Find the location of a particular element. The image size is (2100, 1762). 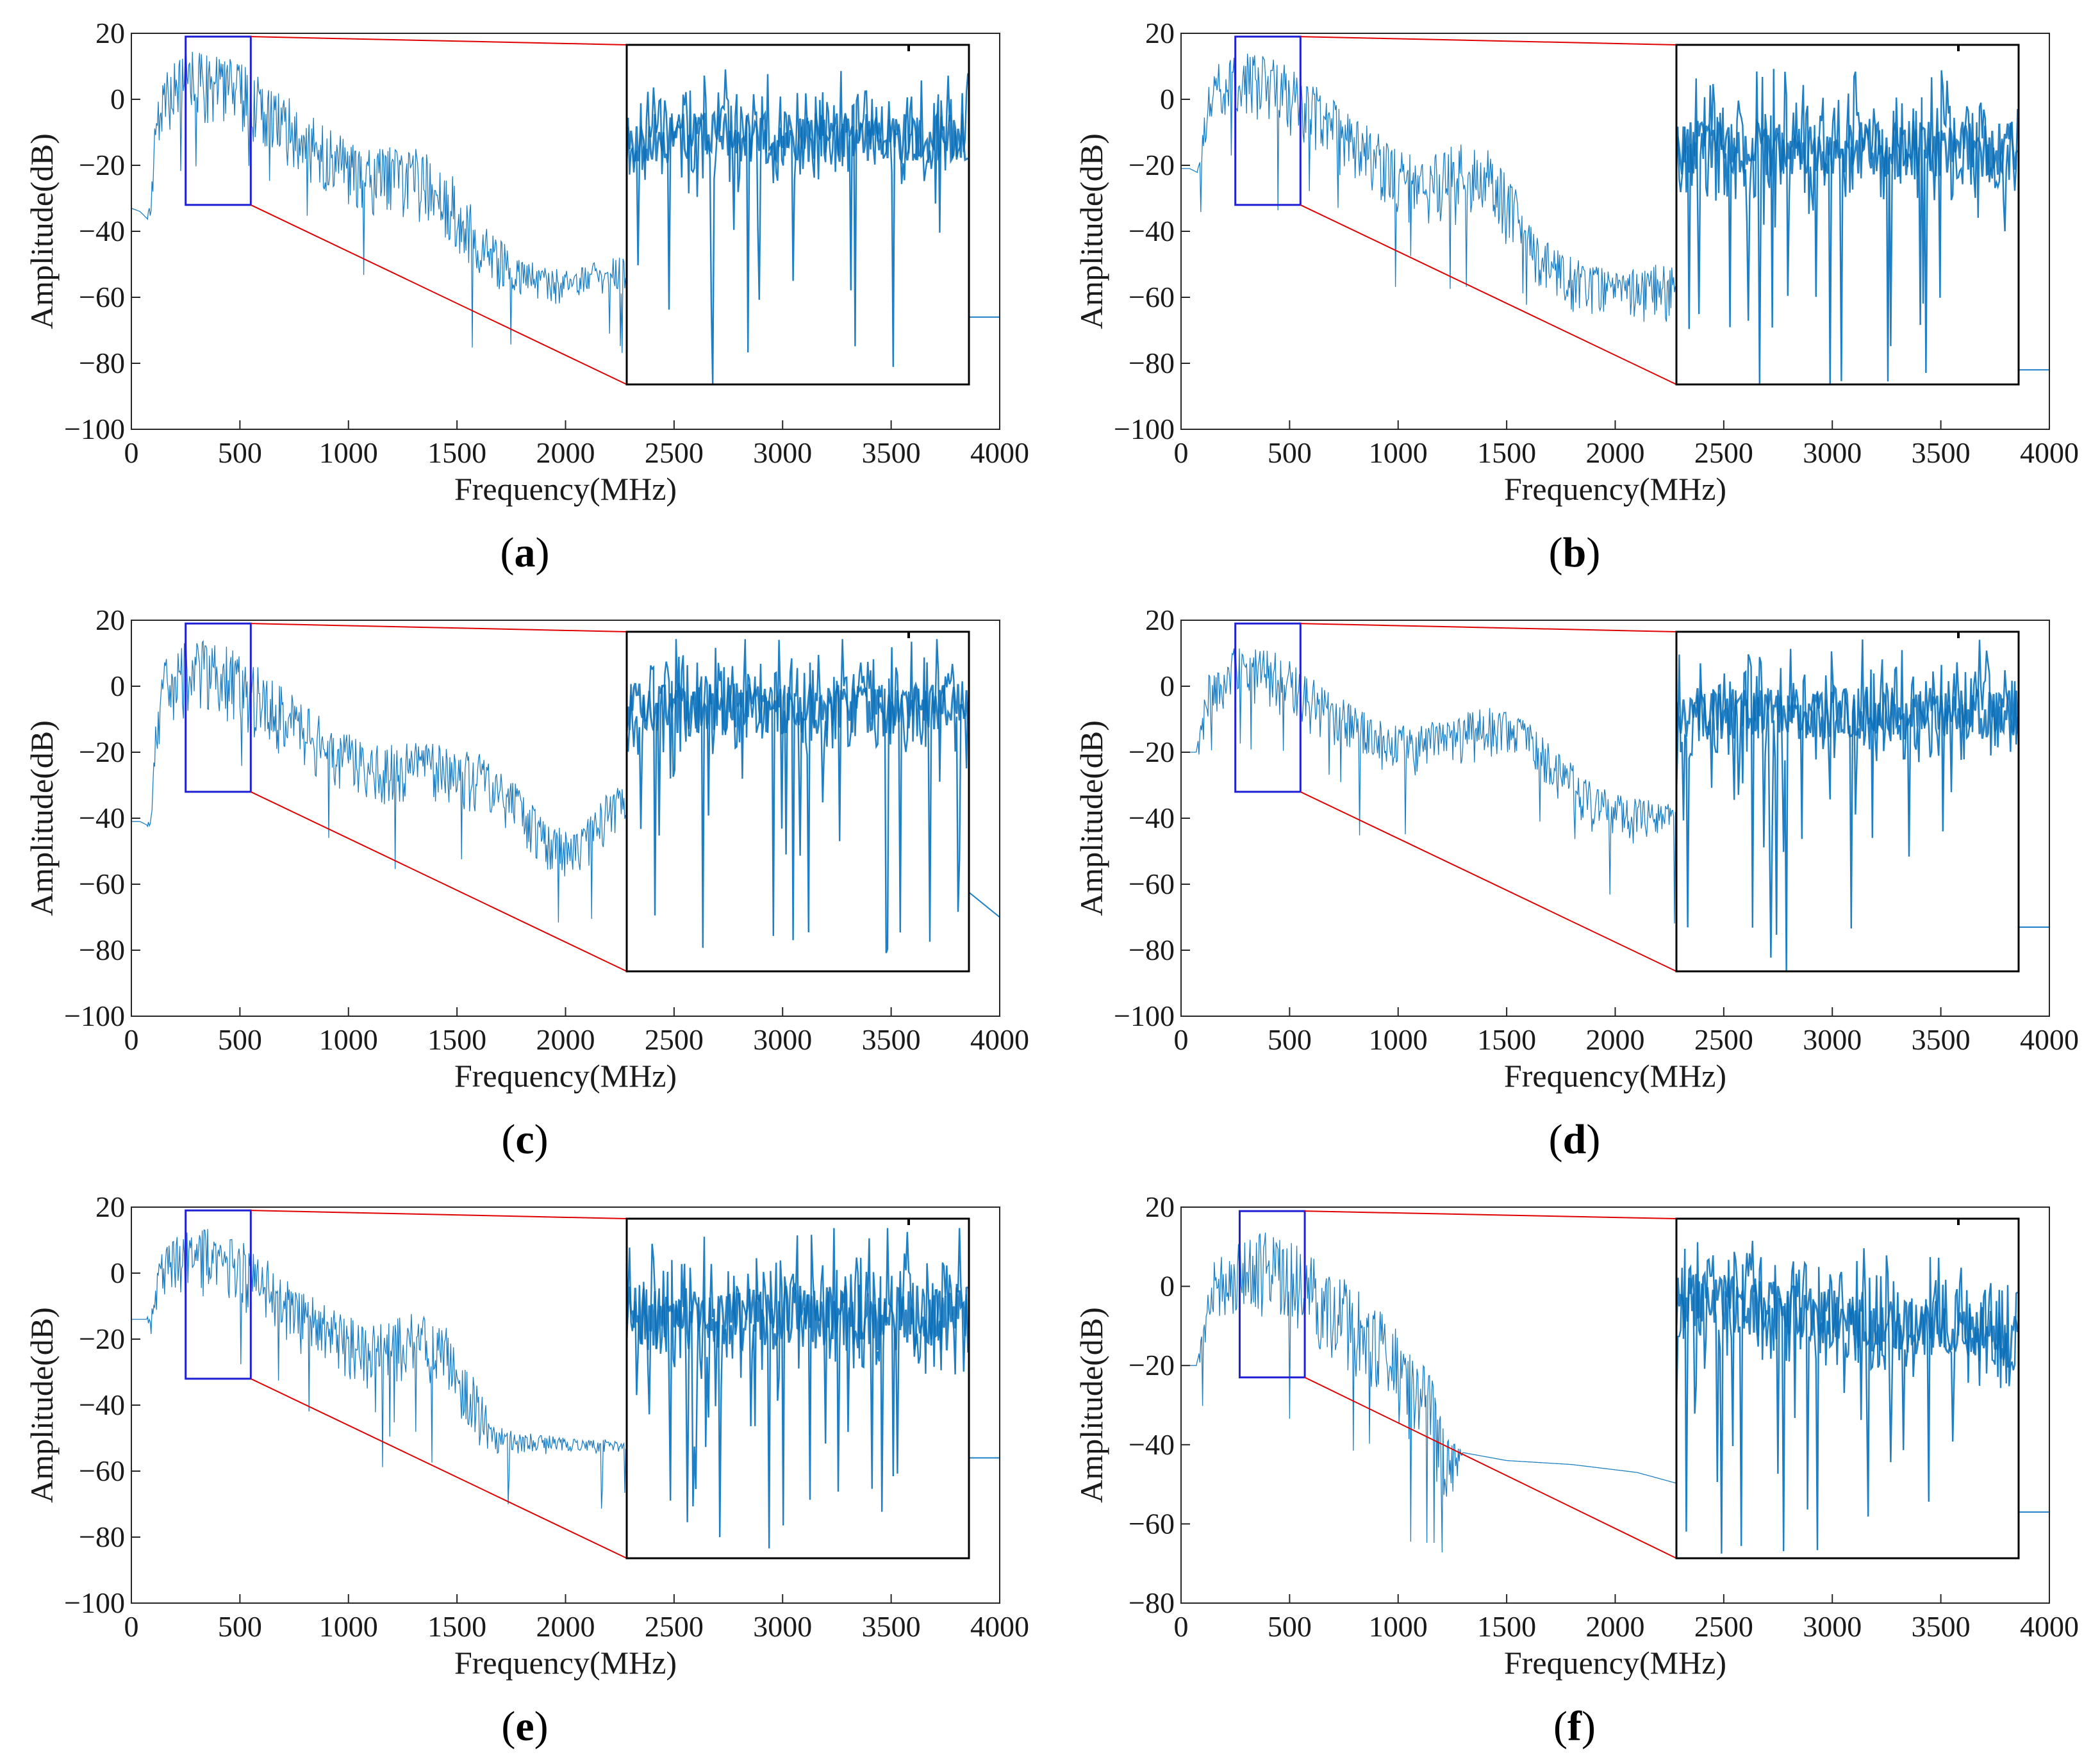

y-tick-label-e-2: −60 is located at coordinates (102, 1470).